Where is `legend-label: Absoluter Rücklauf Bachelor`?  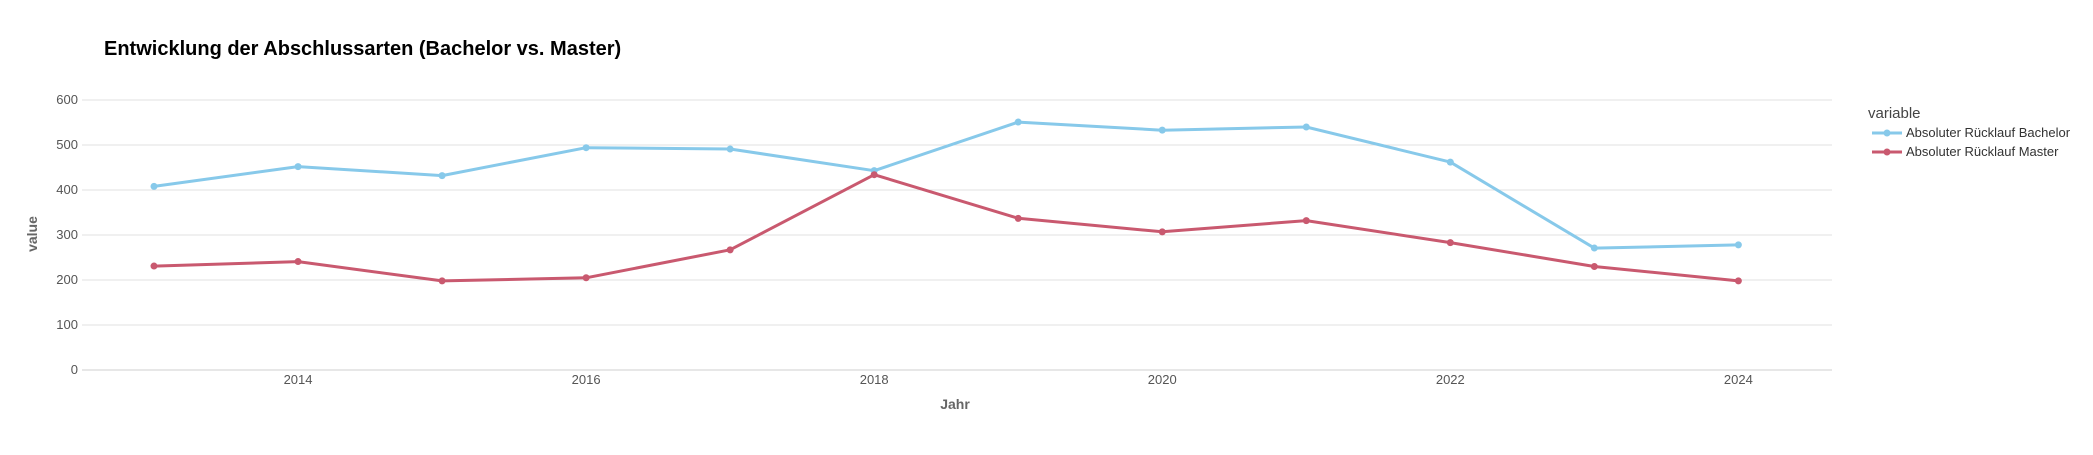 legend-label: Absoluter Rücklauf Bachelor is located at coordinates (1988, 132).